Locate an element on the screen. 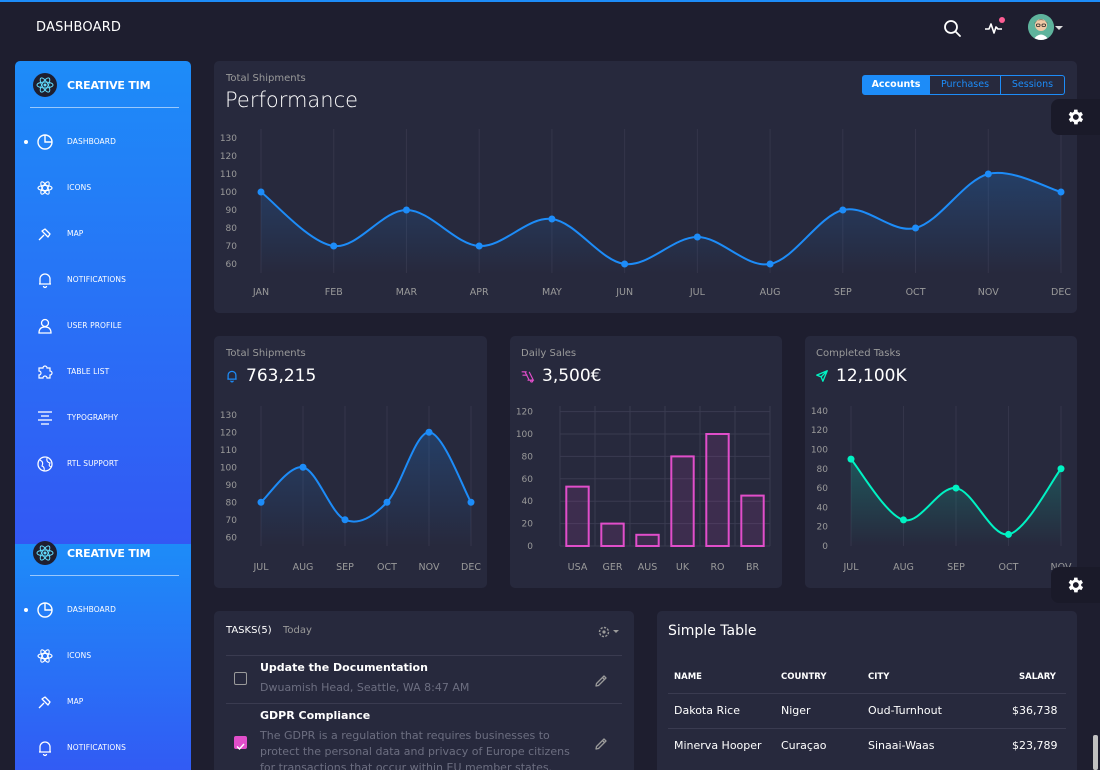  navbar-brand: DASHBOARD is located at coordinates (79, 27).